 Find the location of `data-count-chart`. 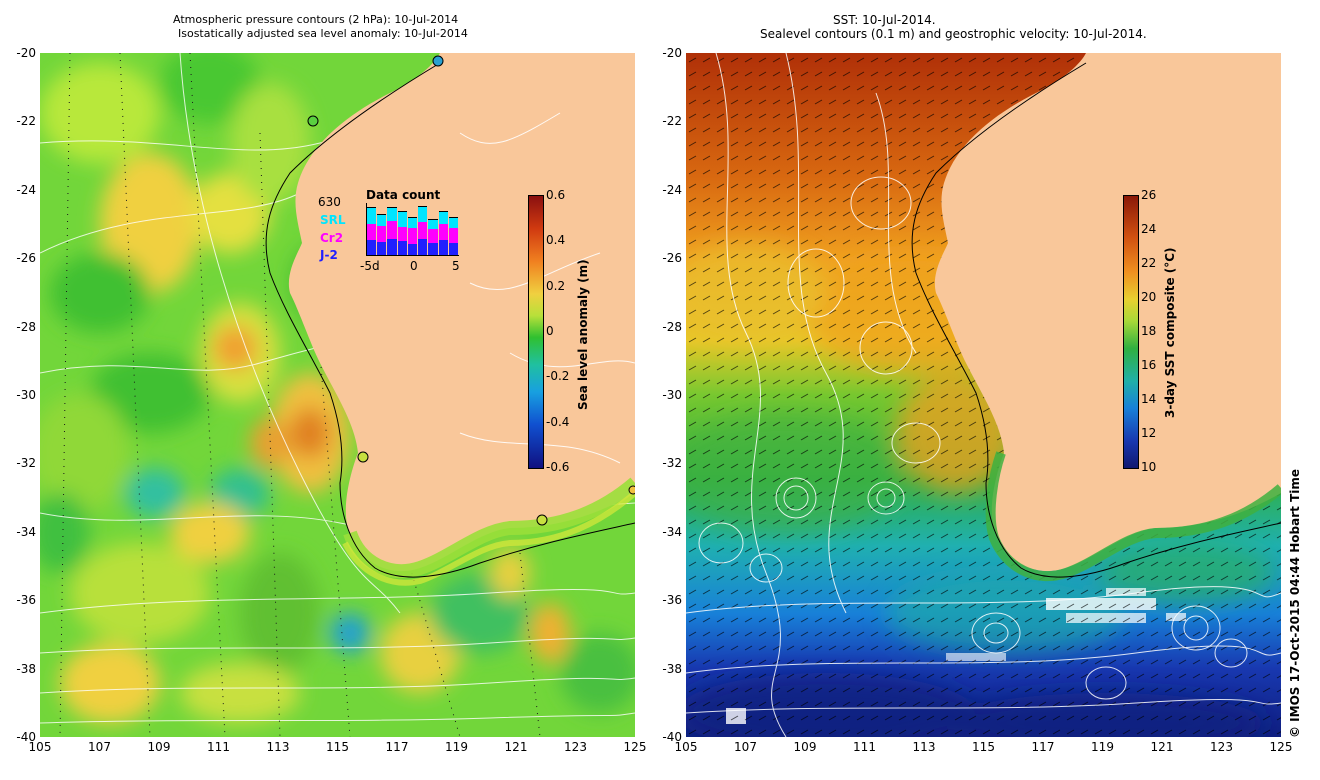

data-count-chart is located at coordinates (412, 229).